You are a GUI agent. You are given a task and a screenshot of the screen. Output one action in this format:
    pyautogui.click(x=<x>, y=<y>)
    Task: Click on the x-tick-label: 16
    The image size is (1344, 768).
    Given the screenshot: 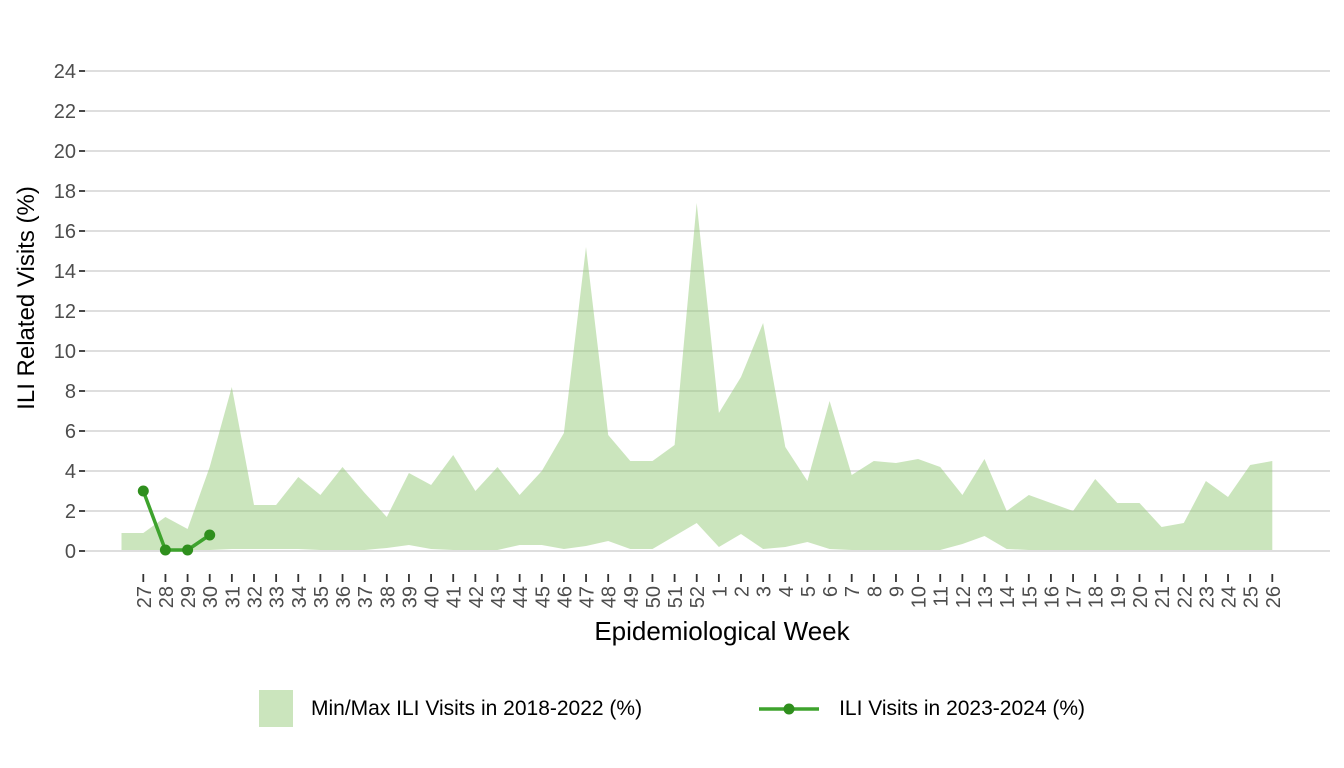 What is the action you would take?
    pyautogui.click(x=1052, y=597)
    